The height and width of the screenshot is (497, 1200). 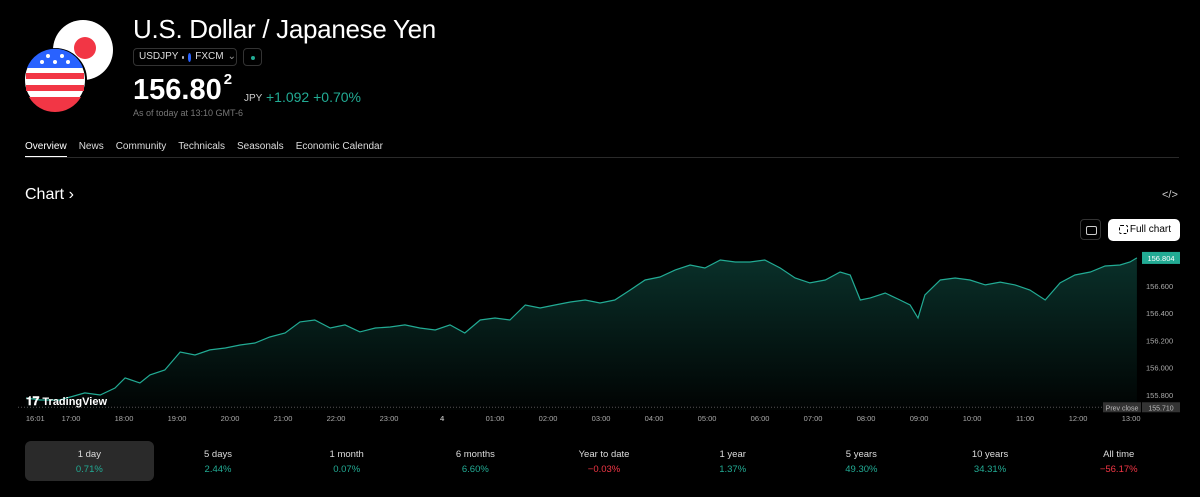 I want to click on x-tick-label: 18:00, so click(x=124, y=418).